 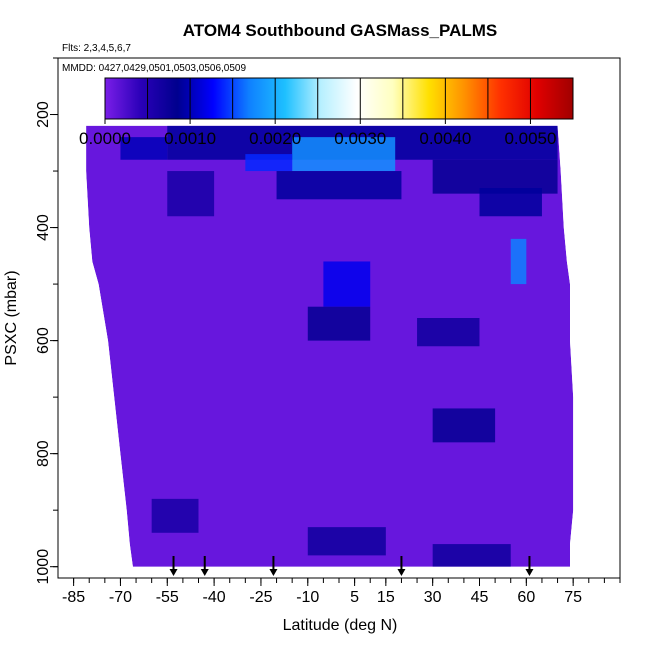 What do you see at coordinates (260, 597) in the screenshot?
I see `x-tick-label: -25` at bounding box center [260, 597].